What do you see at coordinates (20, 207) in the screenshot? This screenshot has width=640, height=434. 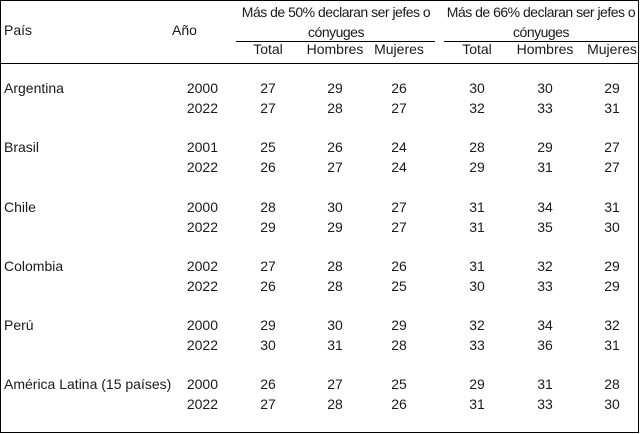 I see `row-country: Chile` at bounding box center [20, 207].